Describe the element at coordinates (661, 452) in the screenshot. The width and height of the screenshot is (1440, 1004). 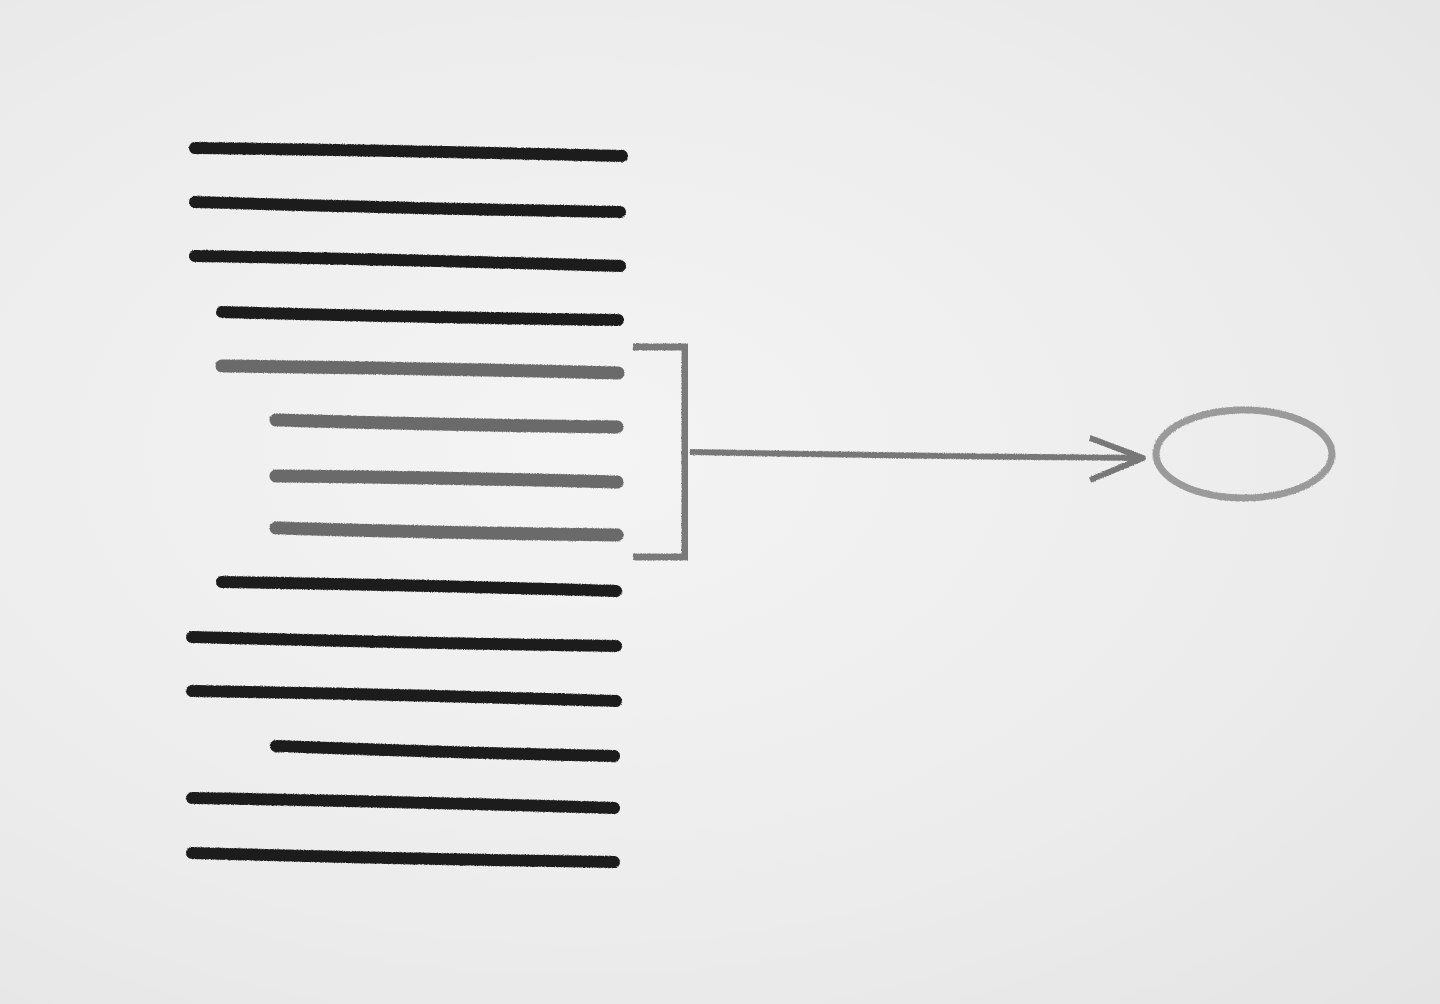
I see `bracket` at that location.